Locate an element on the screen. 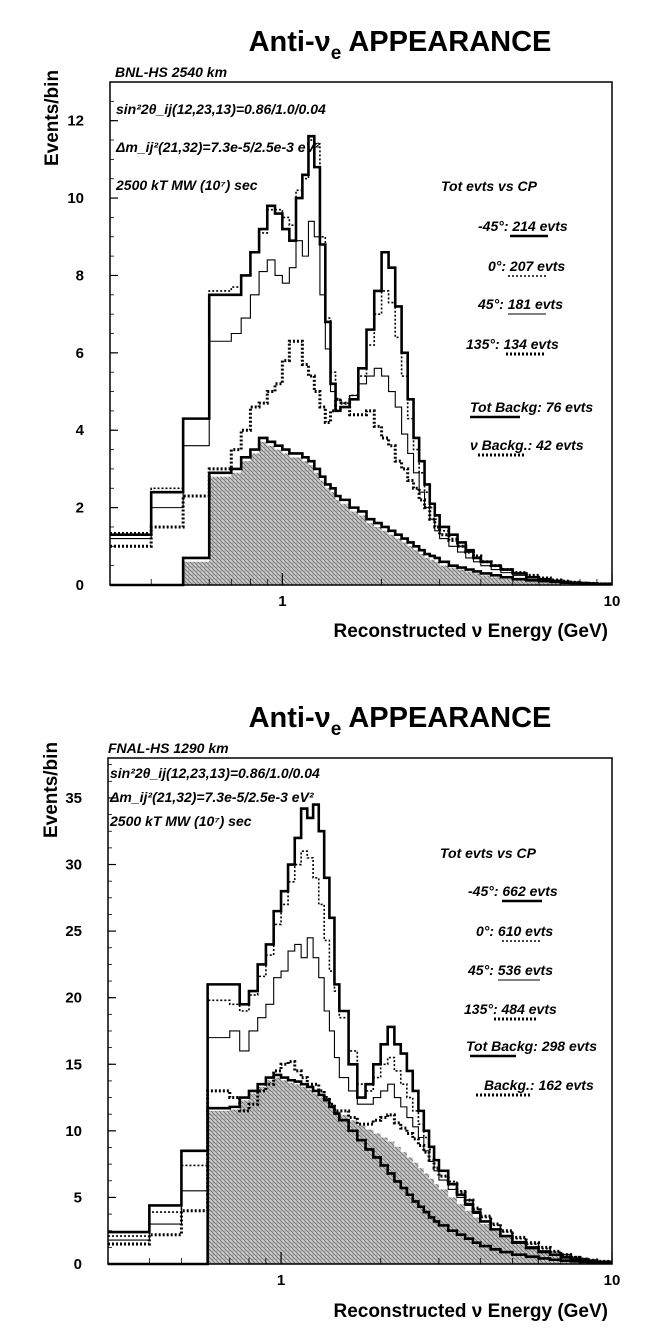 The width and height of the screenshot is (670, 1329). y-tick-label: 4 is located at coordinates (80, 430).